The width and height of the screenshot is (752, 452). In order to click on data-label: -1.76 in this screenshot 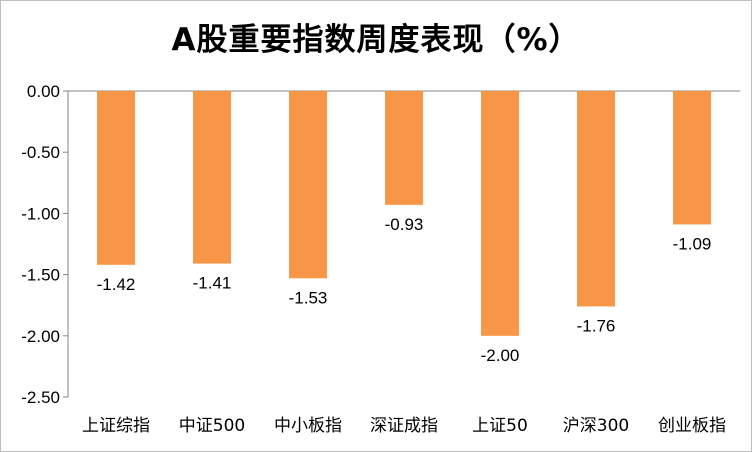, I will do `click(596, 325)`.